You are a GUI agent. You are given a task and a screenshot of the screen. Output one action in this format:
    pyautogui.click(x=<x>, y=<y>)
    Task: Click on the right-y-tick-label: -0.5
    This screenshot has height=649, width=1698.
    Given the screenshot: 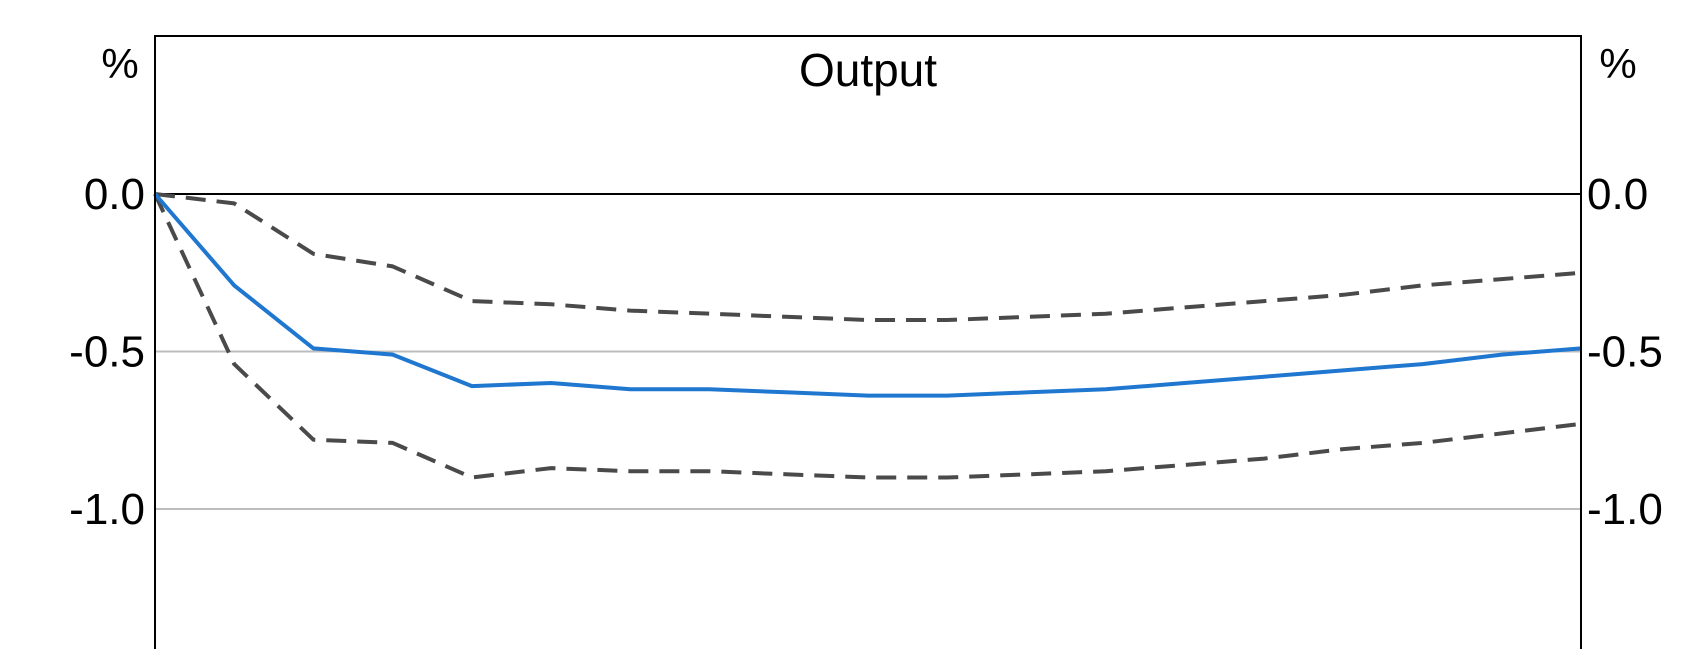 What is the action you would take?
    pyautogui.click(x=1625, y=352)
    